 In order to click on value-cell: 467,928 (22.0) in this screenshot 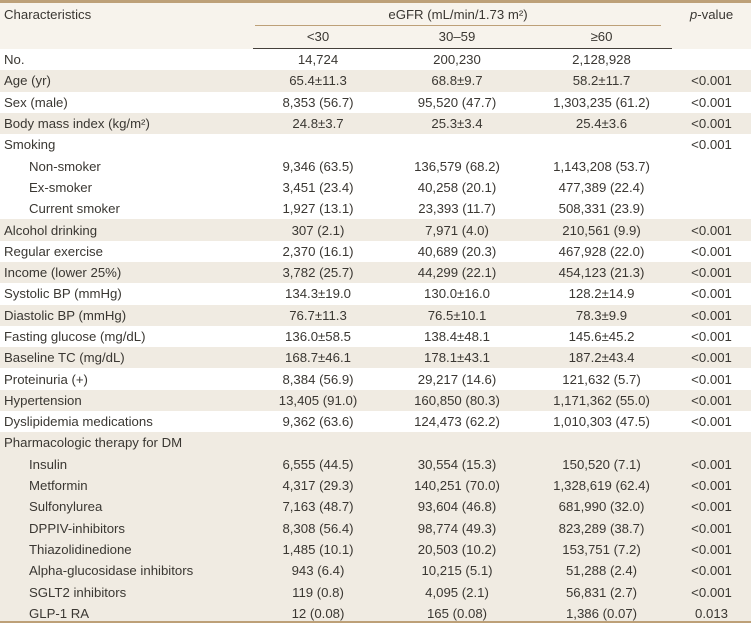, I will do `click(601, 251)`.